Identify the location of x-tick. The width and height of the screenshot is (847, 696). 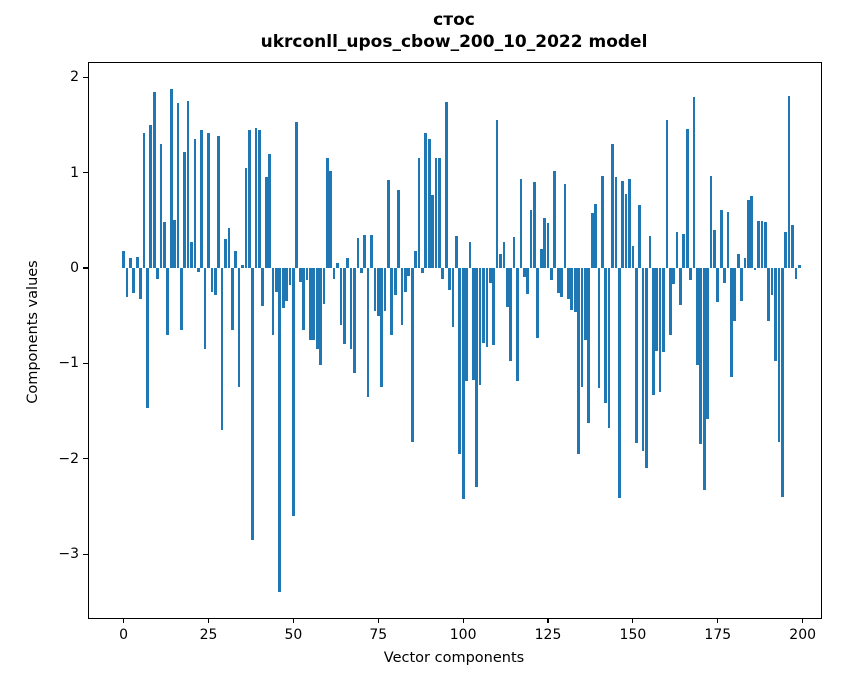
(803, 620).